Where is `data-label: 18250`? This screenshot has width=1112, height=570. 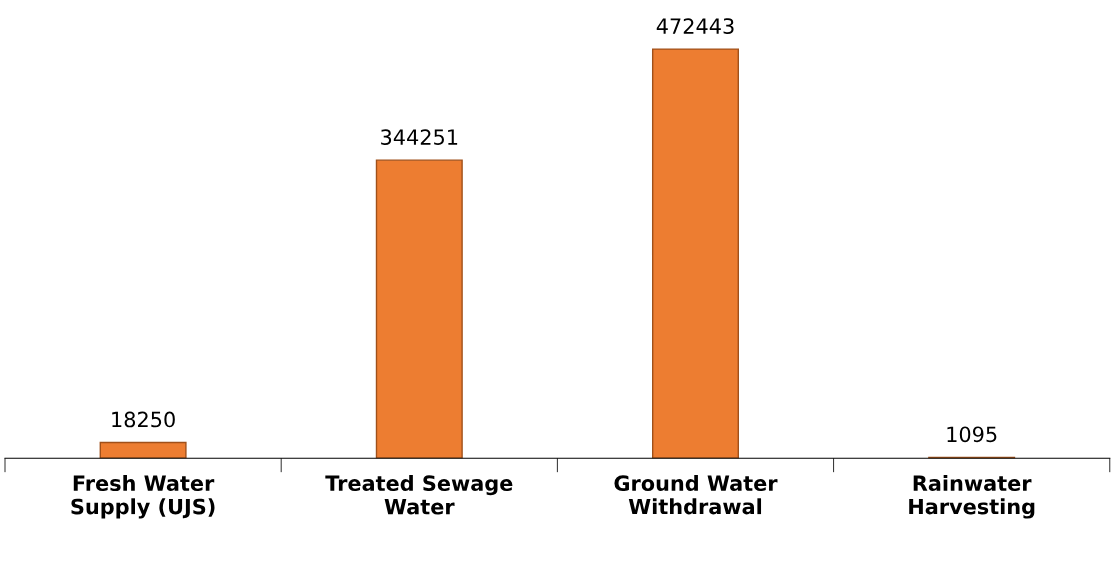 data-label: 18250 is located at coordinates (143, 419).